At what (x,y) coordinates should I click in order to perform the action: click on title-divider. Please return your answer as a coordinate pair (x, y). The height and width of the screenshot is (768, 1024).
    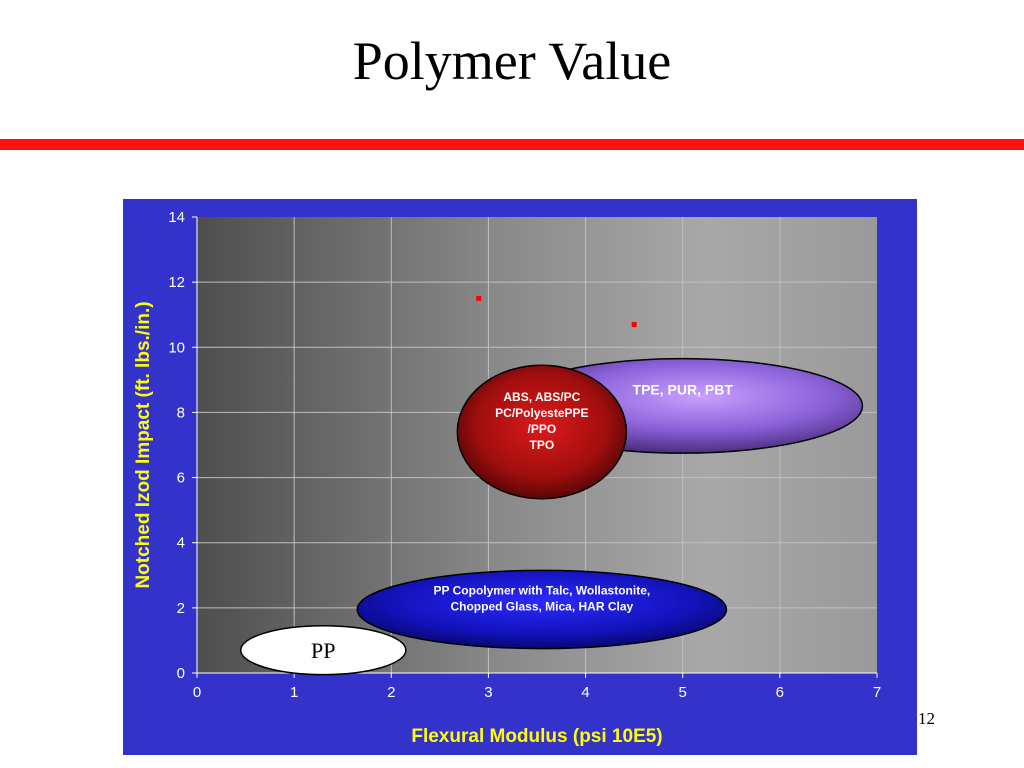
    Looking at the image, I should click on (512, 144).